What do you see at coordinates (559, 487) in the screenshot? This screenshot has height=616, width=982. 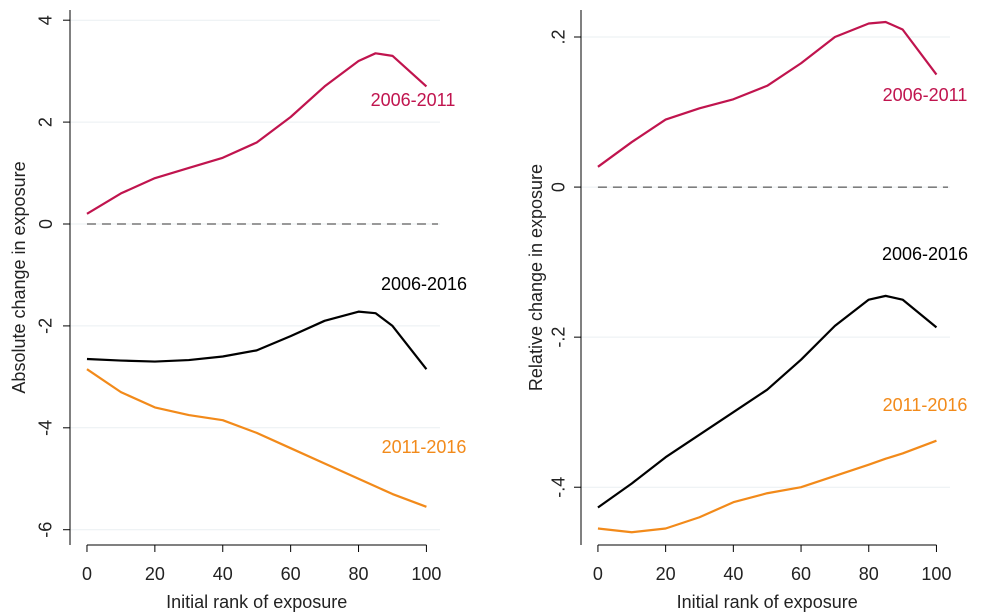 I see `y-tick-label: -.4` at bounding box center [559, 487].